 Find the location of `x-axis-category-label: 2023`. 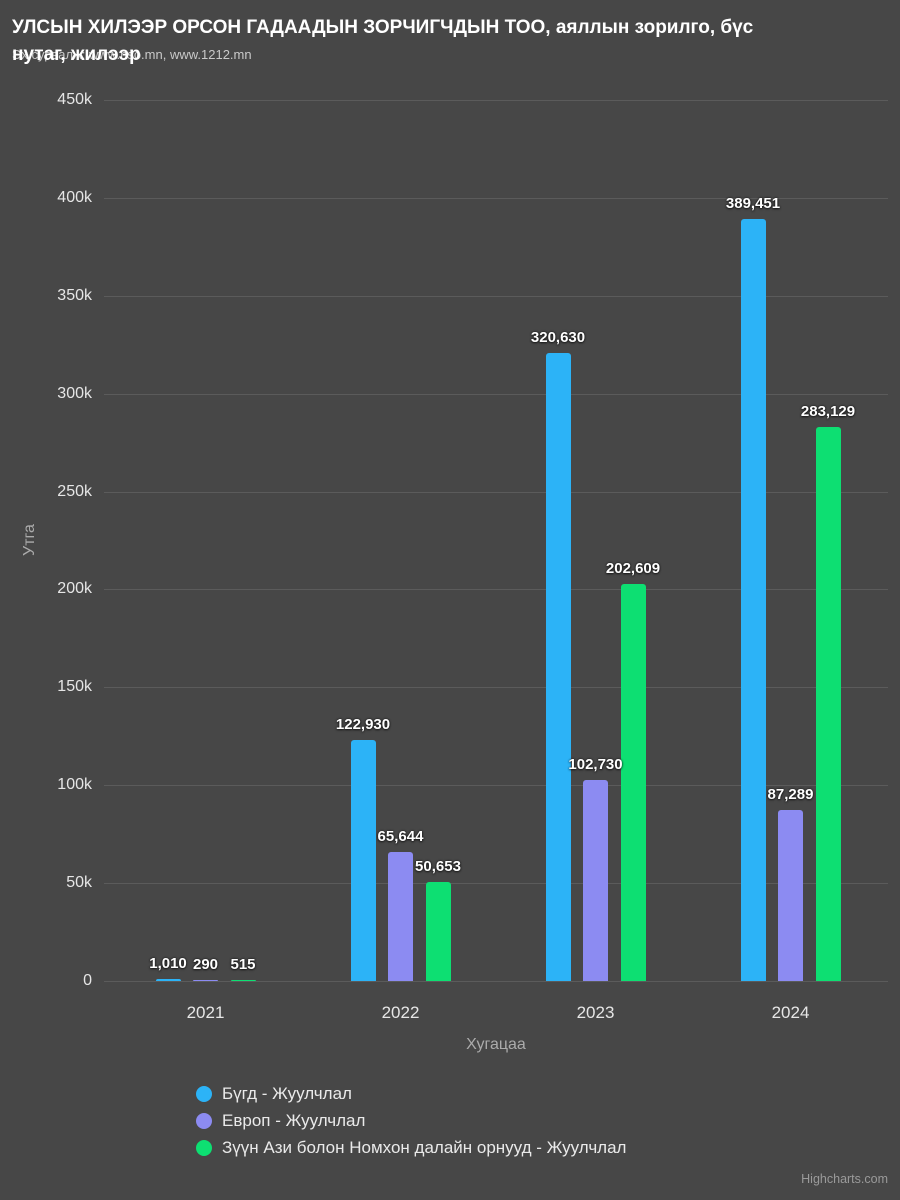

x-axis-category-label: 2023 is located at coordinates (595, 1012).